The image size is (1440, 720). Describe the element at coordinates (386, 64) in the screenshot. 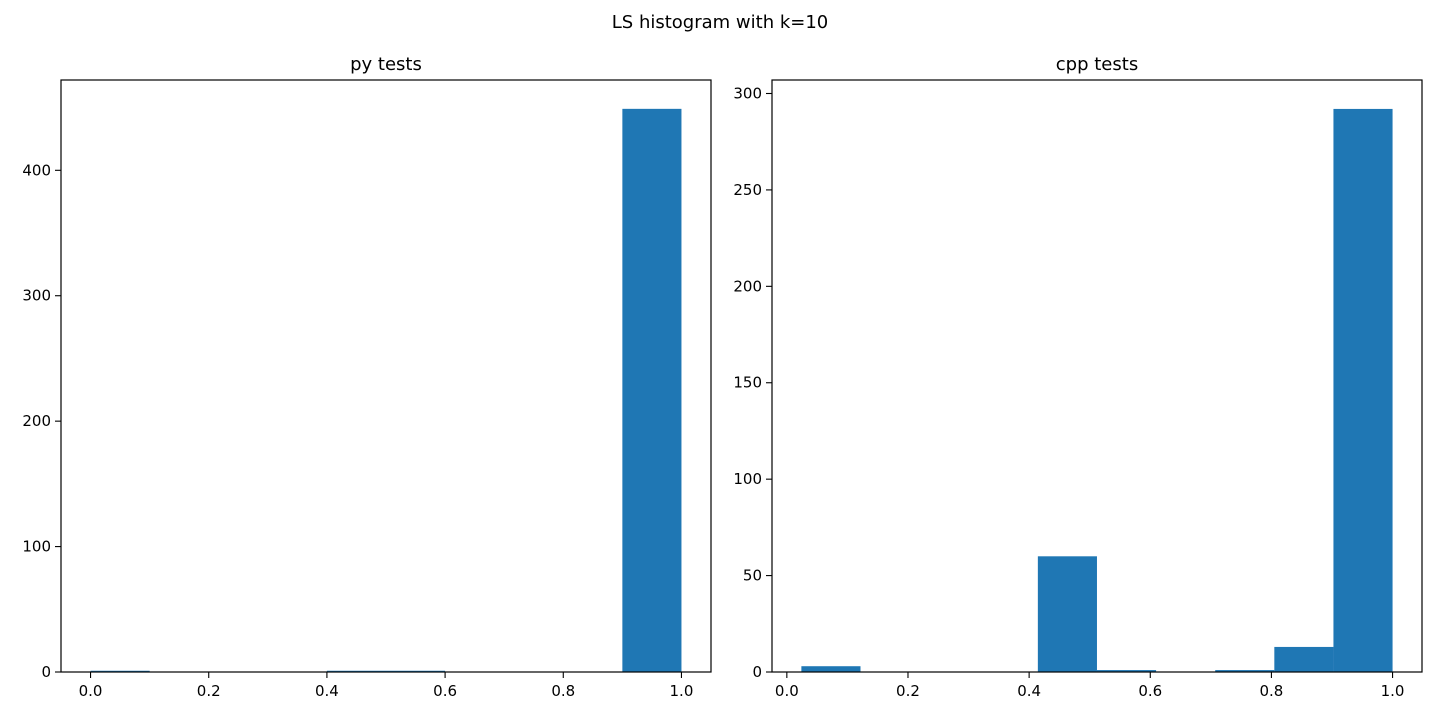

I see `axes-title: py tests` at that location.